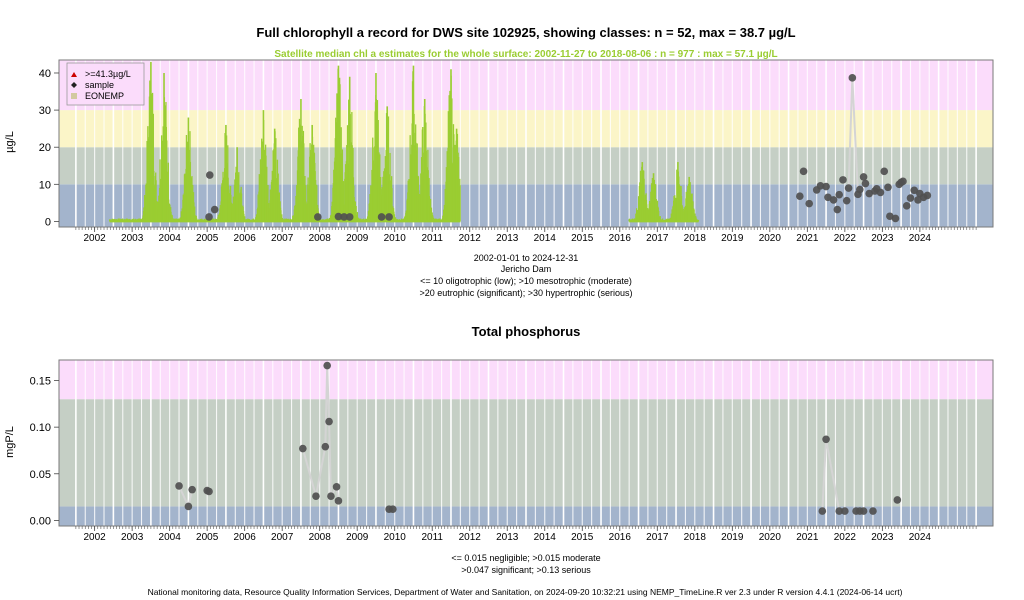 This screenshot has width=1024, height=600. Describe the element at coordinates (48, 222) in the screenshot. I see `y-tick-label: 0` at that location.